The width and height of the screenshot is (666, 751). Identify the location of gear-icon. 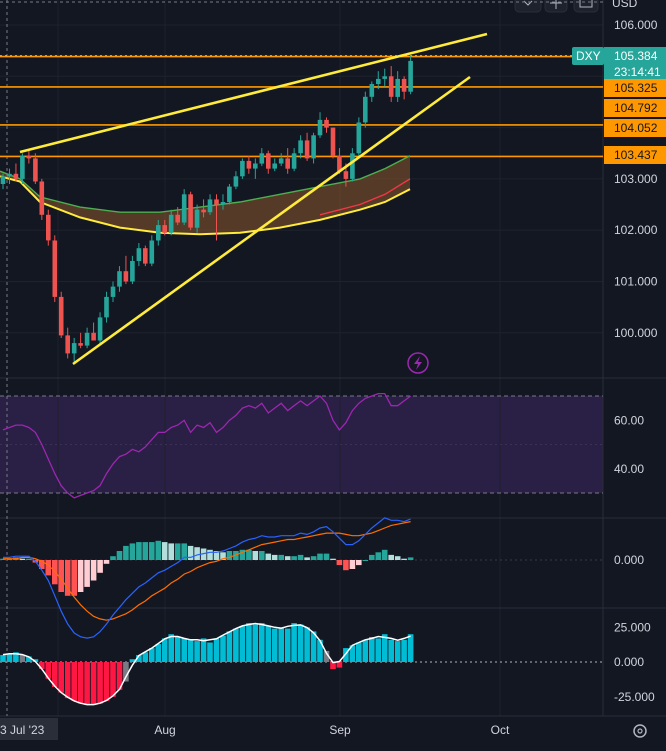
(640, 731).